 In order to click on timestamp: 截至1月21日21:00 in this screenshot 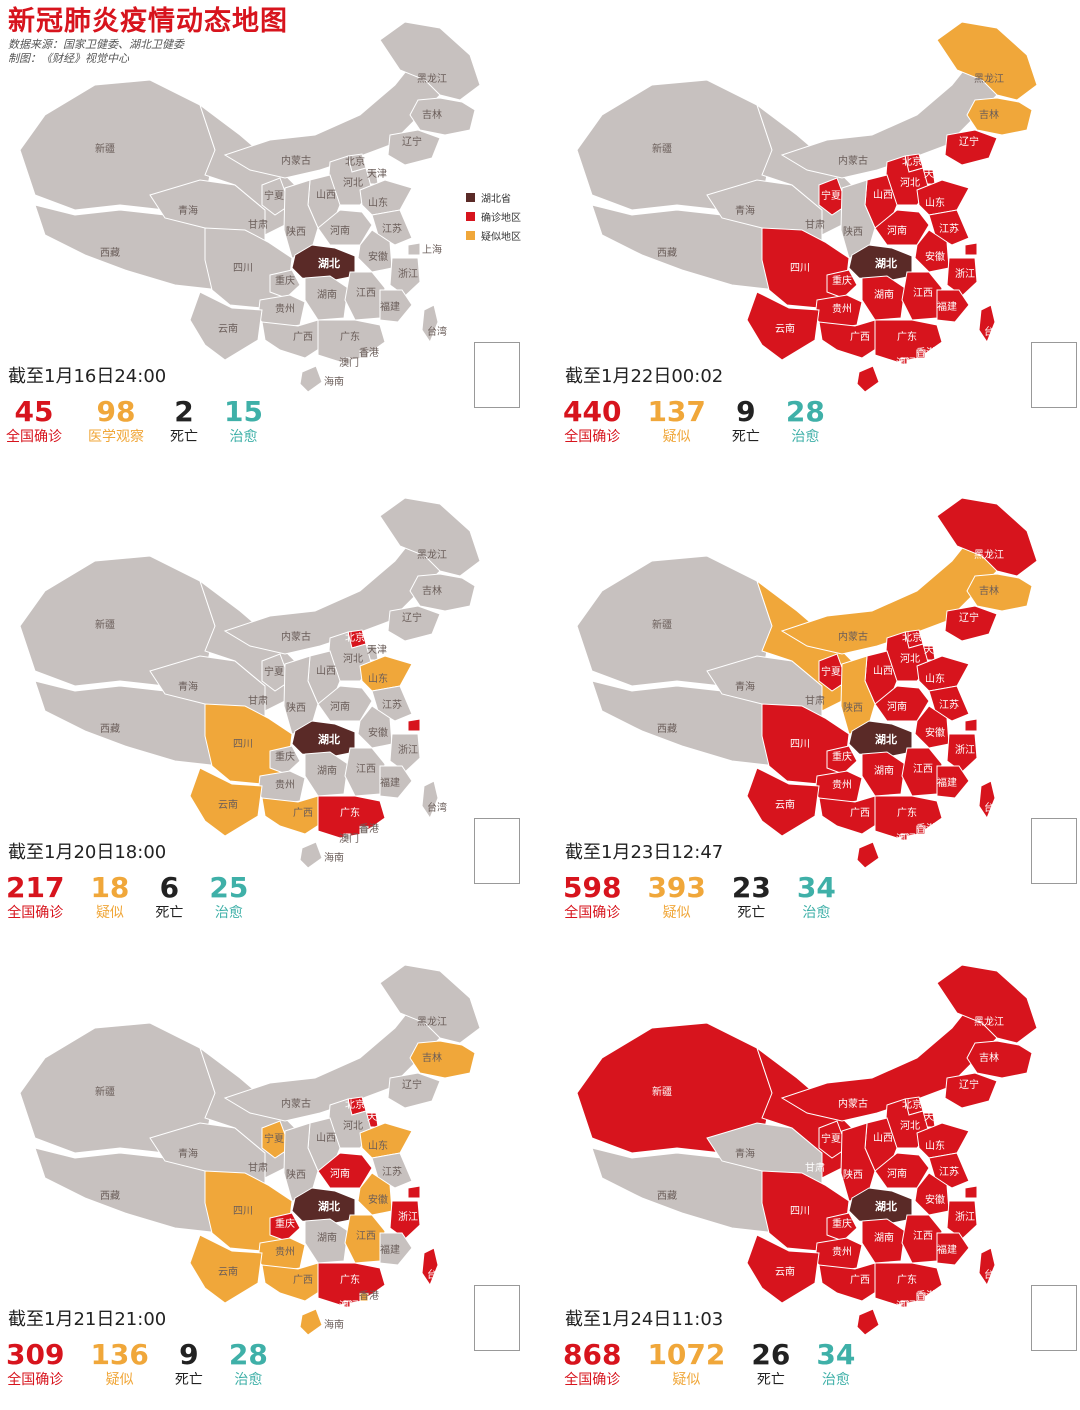, I will do `click(87, 1319)`.